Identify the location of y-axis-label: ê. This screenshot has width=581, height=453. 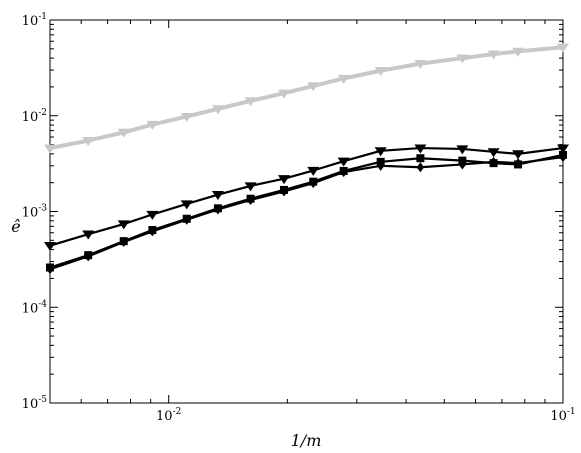
(15, 226).